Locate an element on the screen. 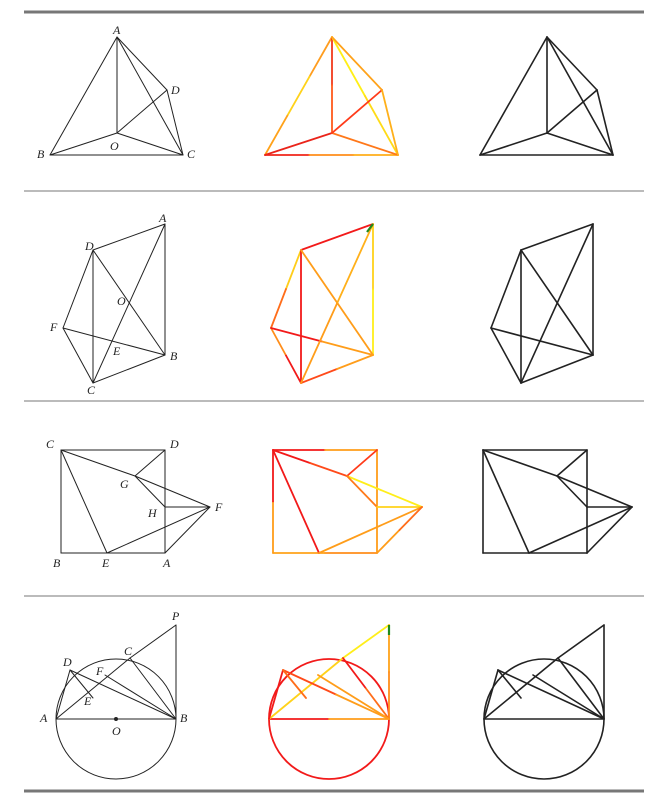 Image resolution: width=668 pixels, height=805 pixels. vertex-label-P: P is located at coordinates (175, 616).